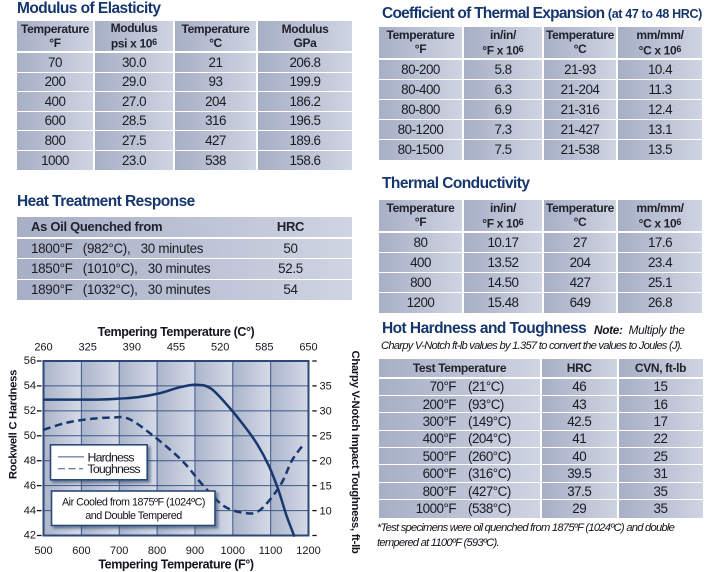 This screenshot has height=572, width=708. Describe the element at coordinates (43, 551) in the screenshot. I see `svg-text: 500` at that location.